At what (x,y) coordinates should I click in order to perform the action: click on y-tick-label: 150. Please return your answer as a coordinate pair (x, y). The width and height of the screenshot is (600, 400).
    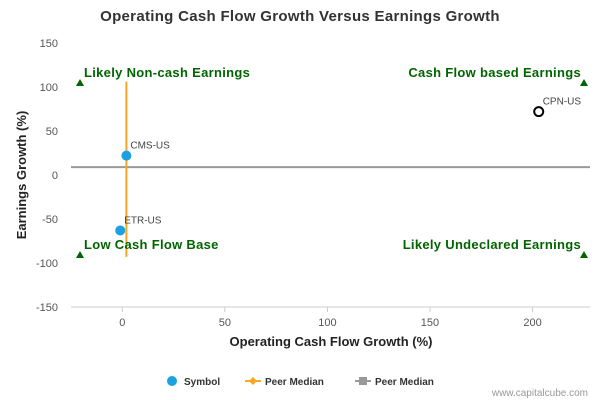
    Looking at the image, I should click on (49, 44).